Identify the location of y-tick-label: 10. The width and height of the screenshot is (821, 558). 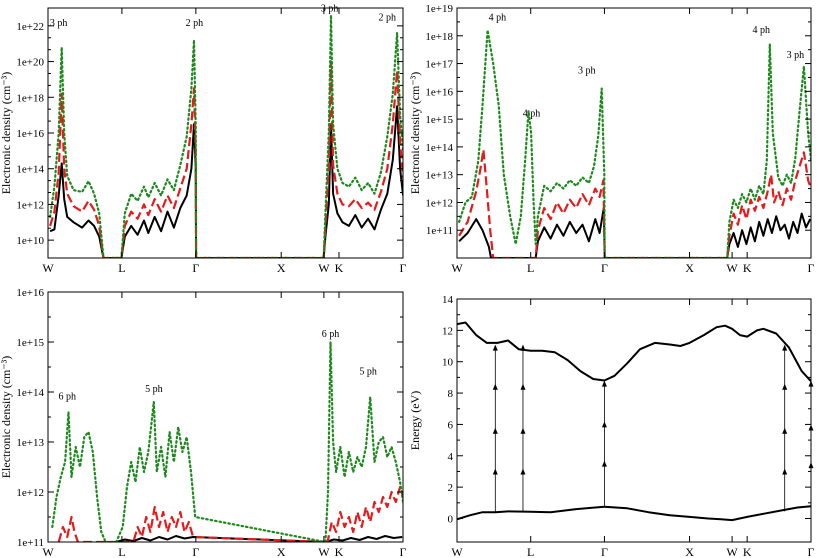
(448, 363).